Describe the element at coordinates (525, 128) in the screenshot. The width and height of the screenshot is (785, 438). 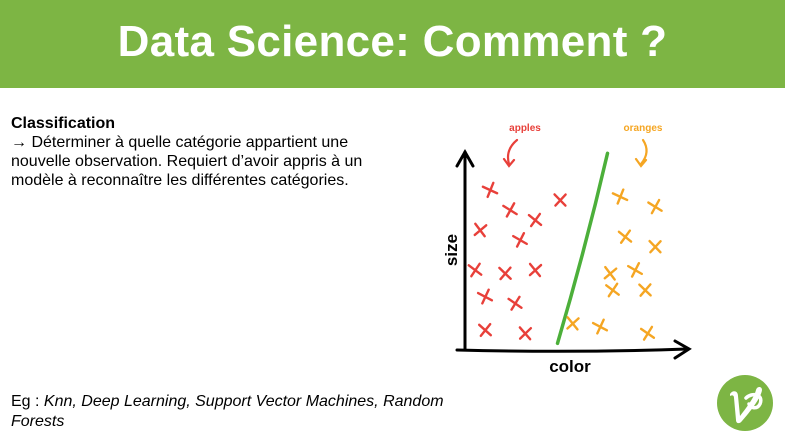
I see `apples-legend-label: apples` at that location.